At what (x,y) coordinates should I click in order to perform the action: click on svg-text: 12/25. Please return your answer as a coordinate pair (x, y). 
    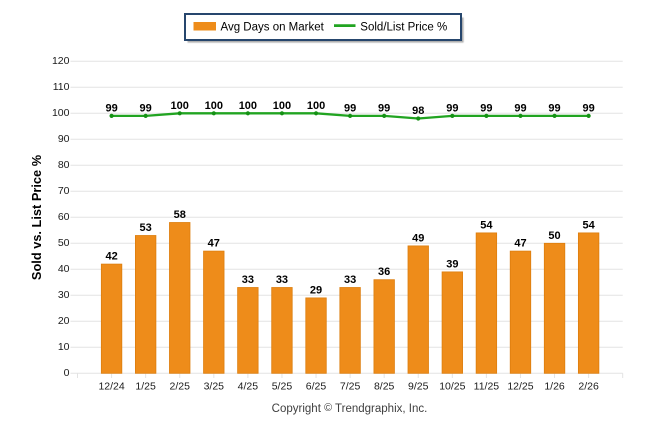
    Looking at the image, I should click on (520, 387).